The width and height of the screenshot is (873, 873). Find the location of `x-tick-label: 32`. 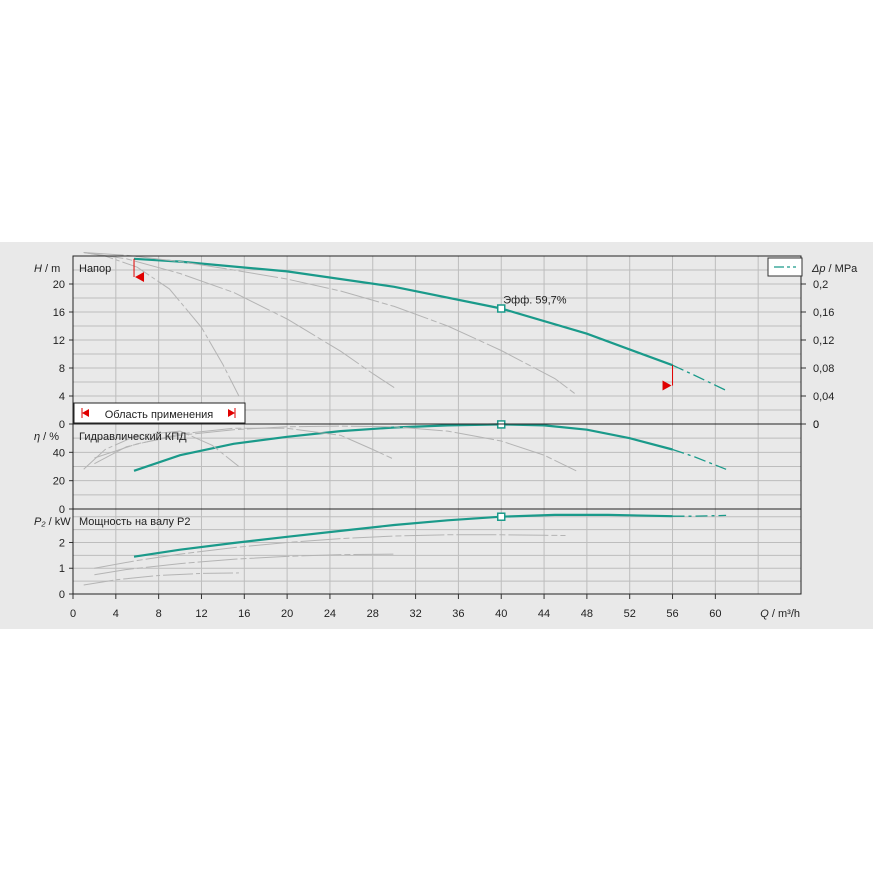

x-tick-label: 32 is located at coordinates (415, 614).